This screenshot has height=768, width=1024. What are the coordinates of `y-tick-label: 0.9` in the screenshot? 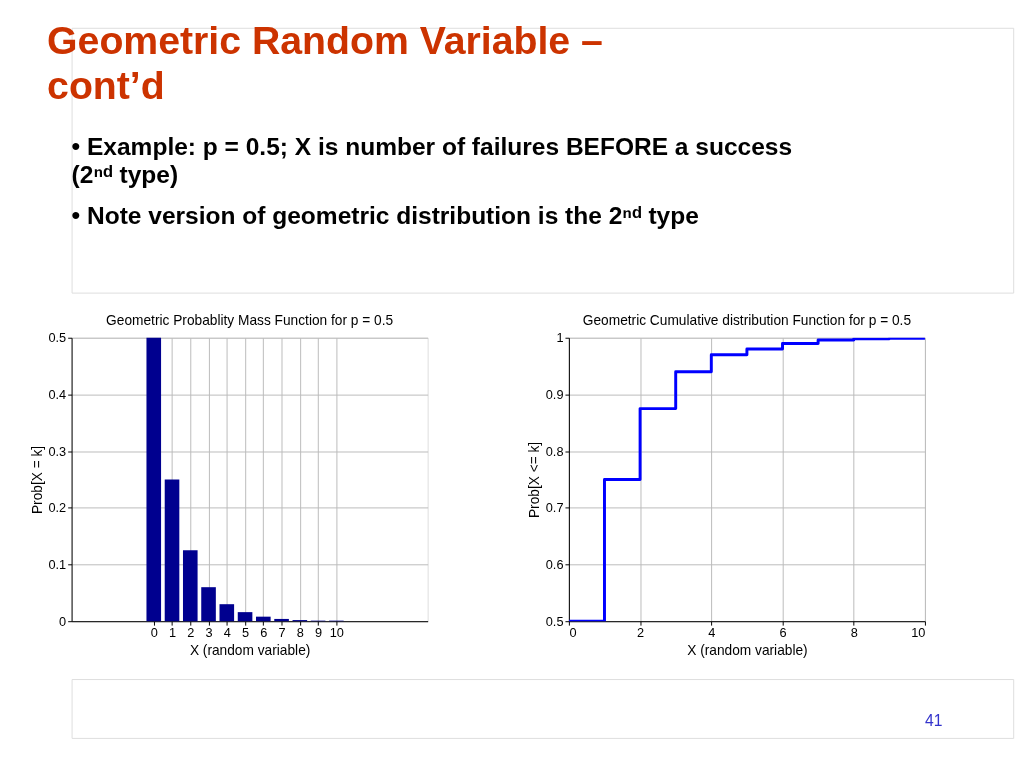 It's located at (554, 394).